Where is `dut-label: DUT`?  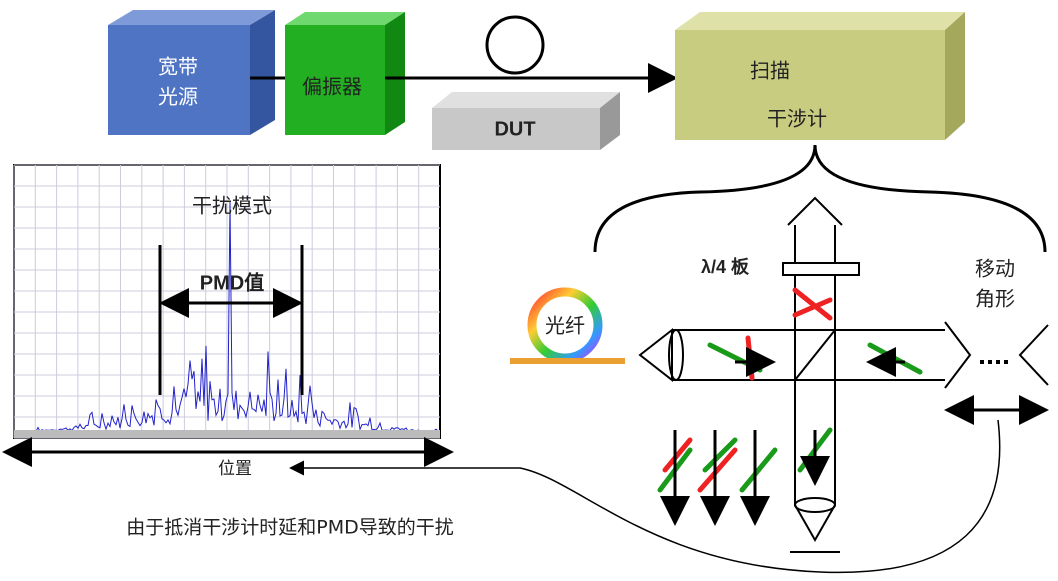 dut-label: DUT is located at coordinates (514, 129).